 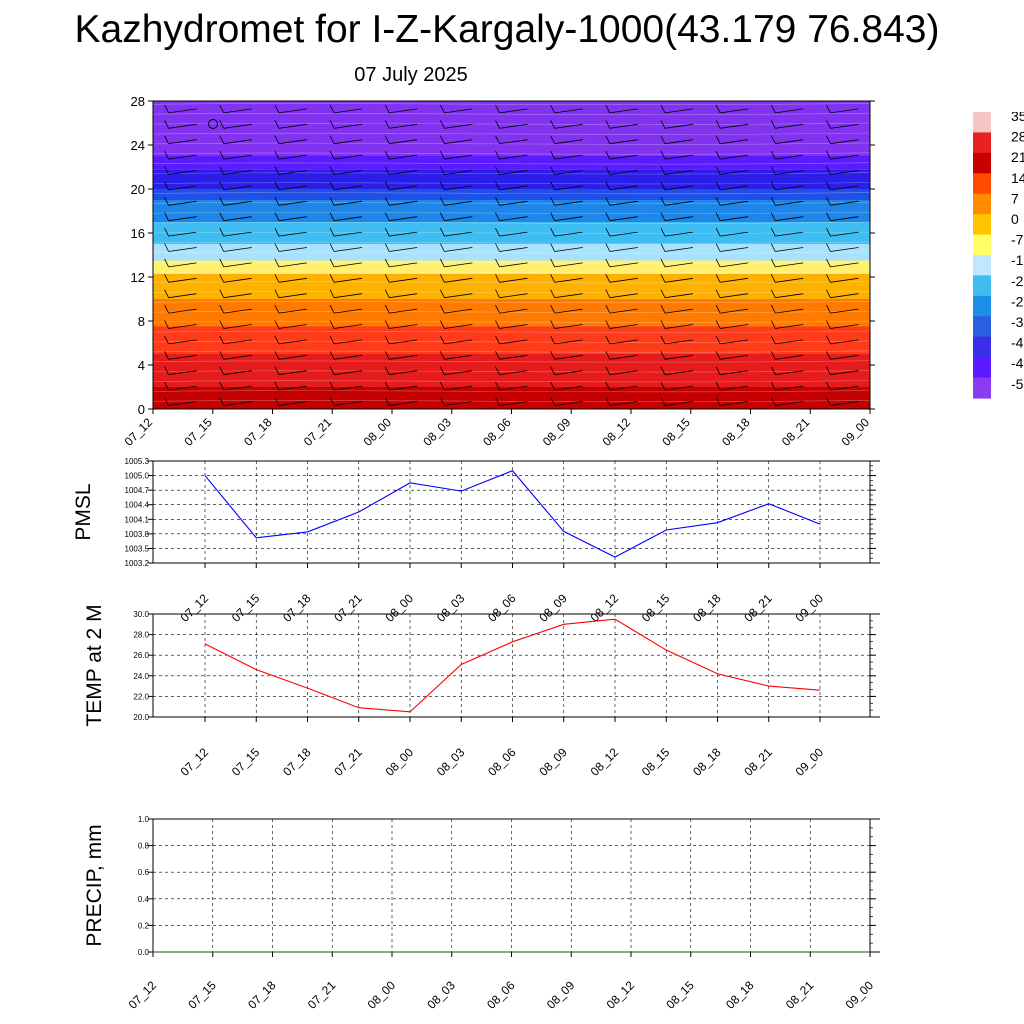 What do you see at coordinates (348, 608) in the screenshot?
I see `x-tick-label: 07_21` at bounding box center [348, 608].